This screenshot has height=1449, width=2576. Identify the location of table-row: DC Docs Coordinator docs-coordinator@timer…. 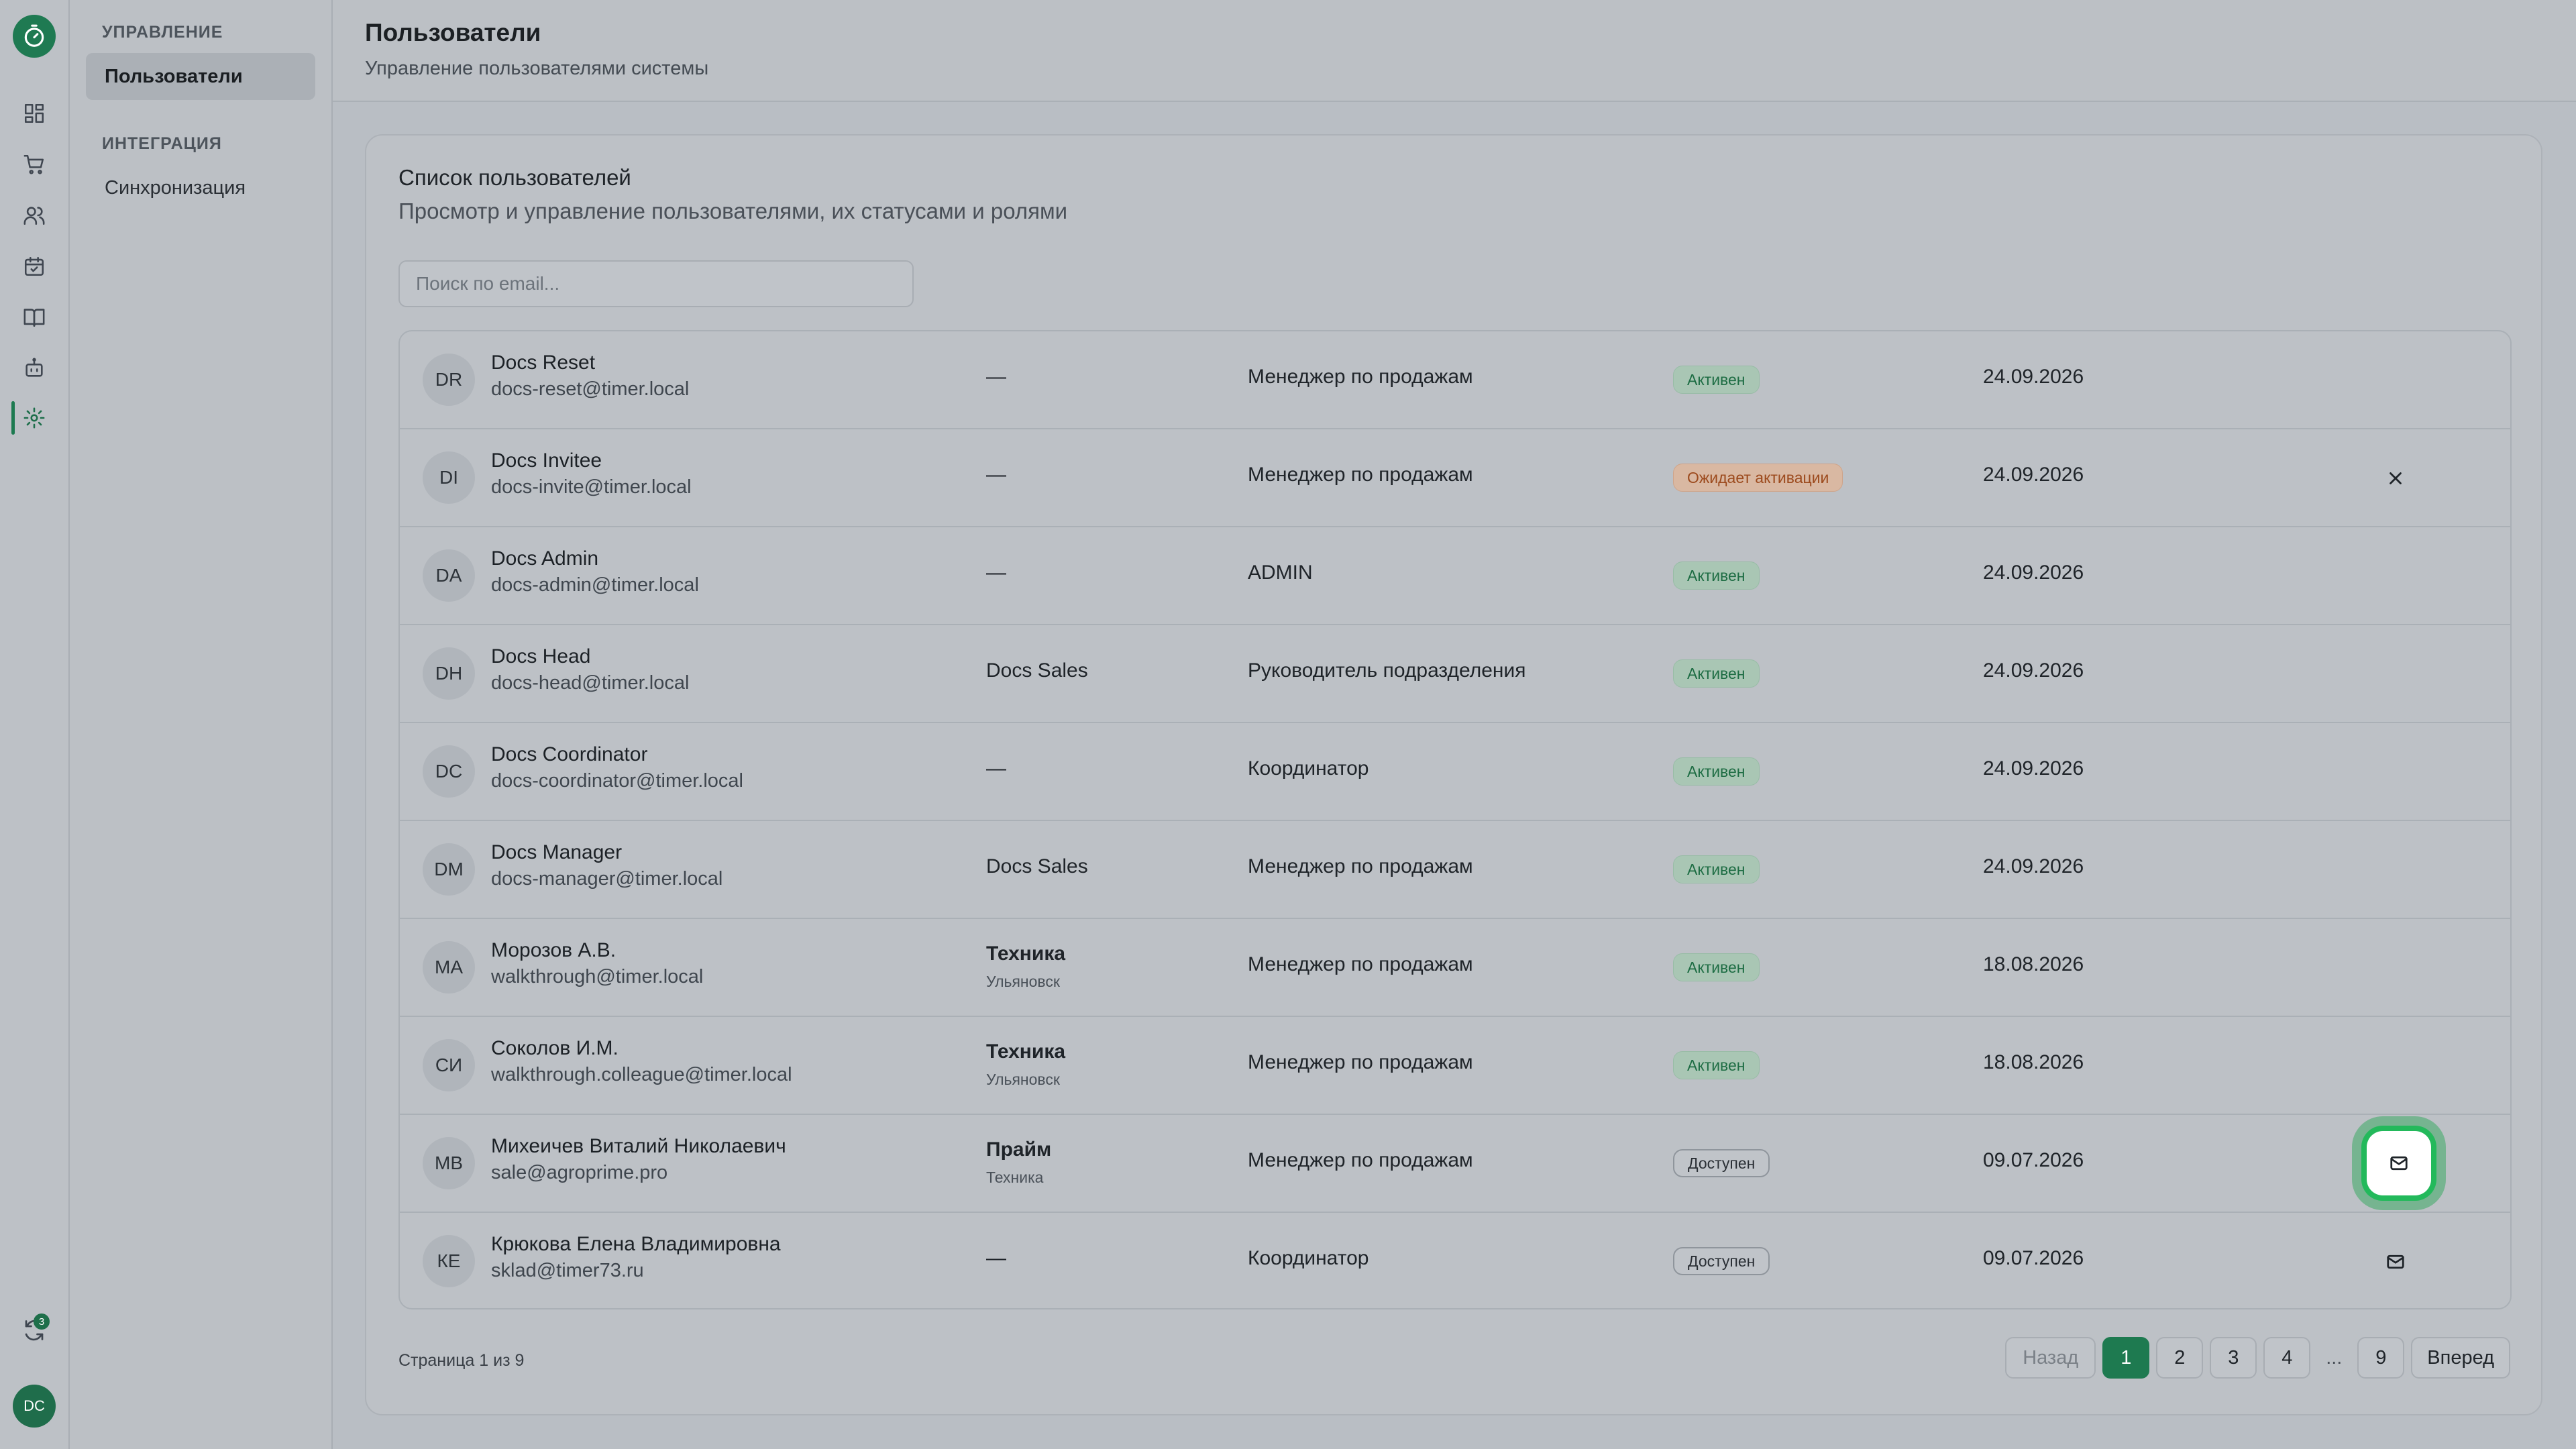
(1455, 772).